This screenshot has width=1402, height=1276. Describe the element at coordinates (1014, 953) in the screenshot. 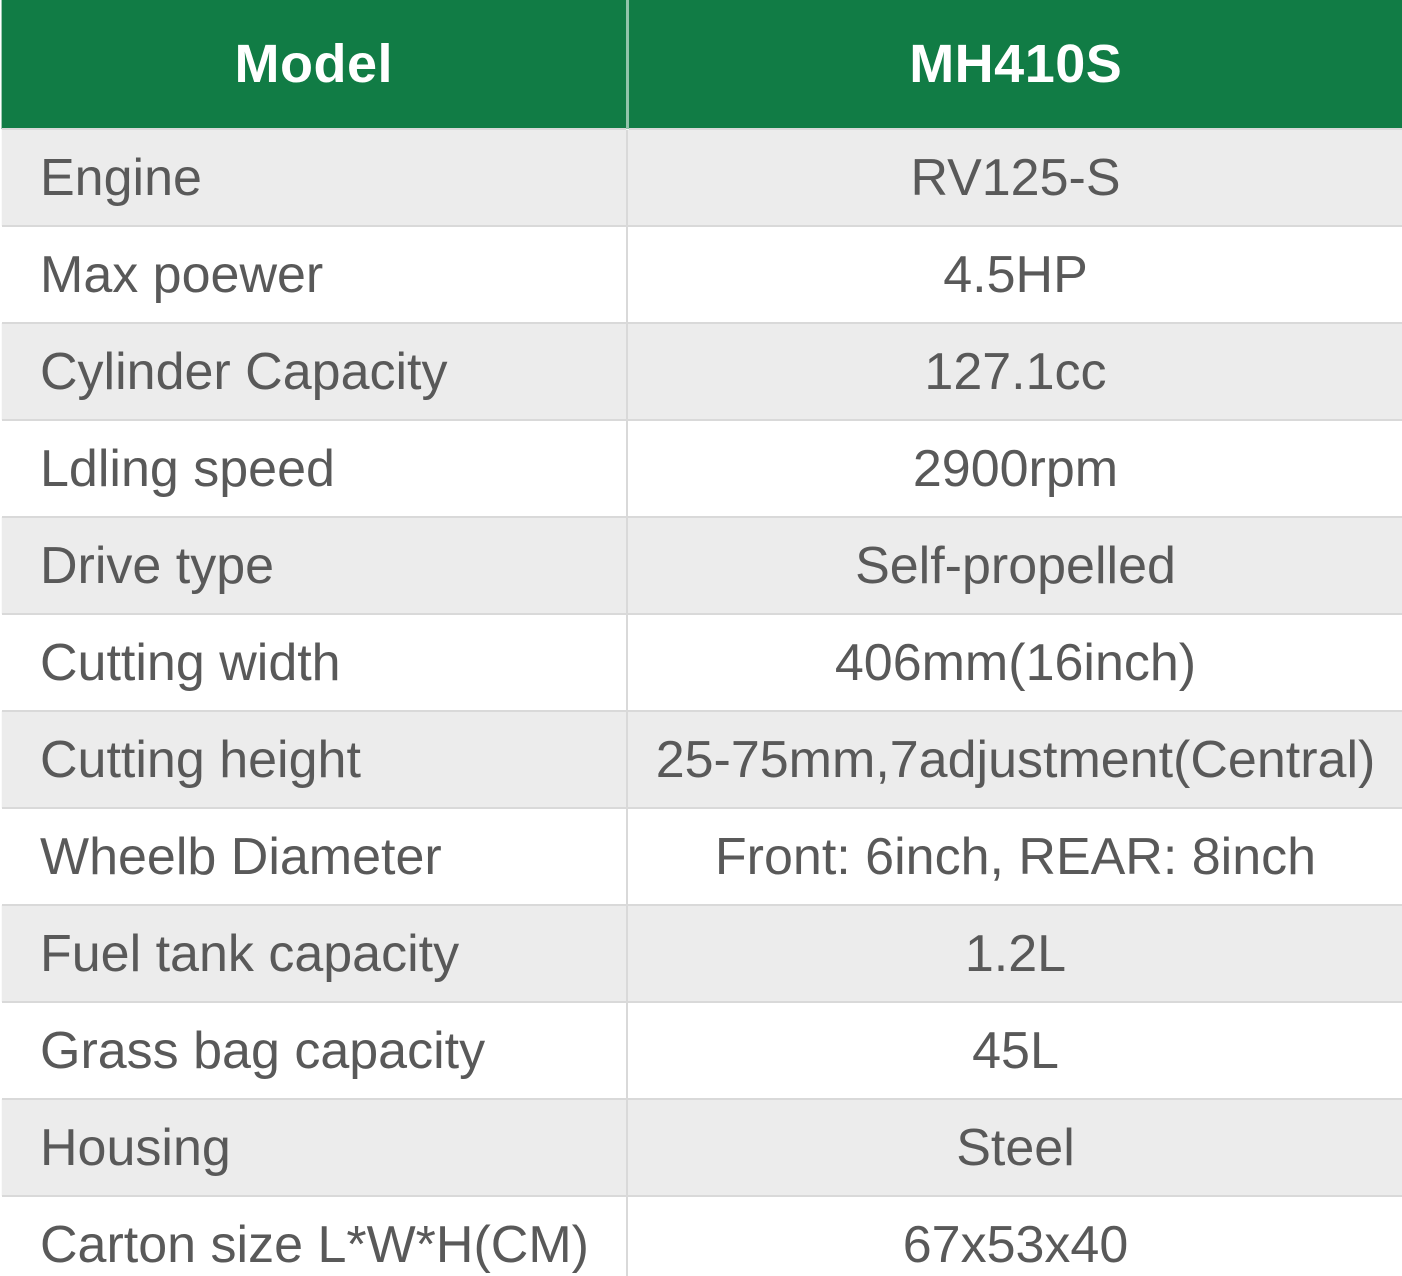

I see `spec-value: 1.2L` at that location.